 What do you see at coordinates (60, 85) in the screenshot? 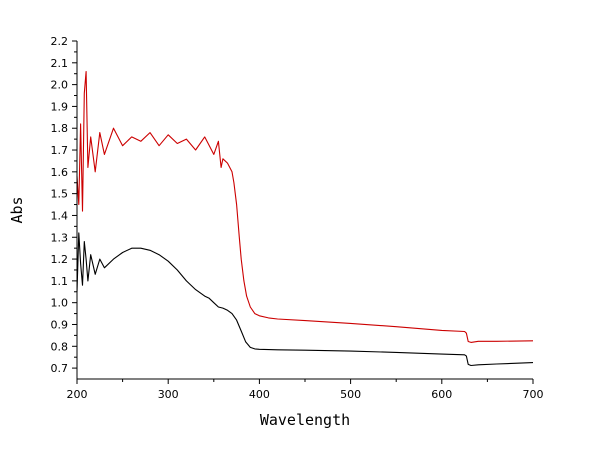
I see `y-tick-label: 2.0` at bounding box center [60, 85].